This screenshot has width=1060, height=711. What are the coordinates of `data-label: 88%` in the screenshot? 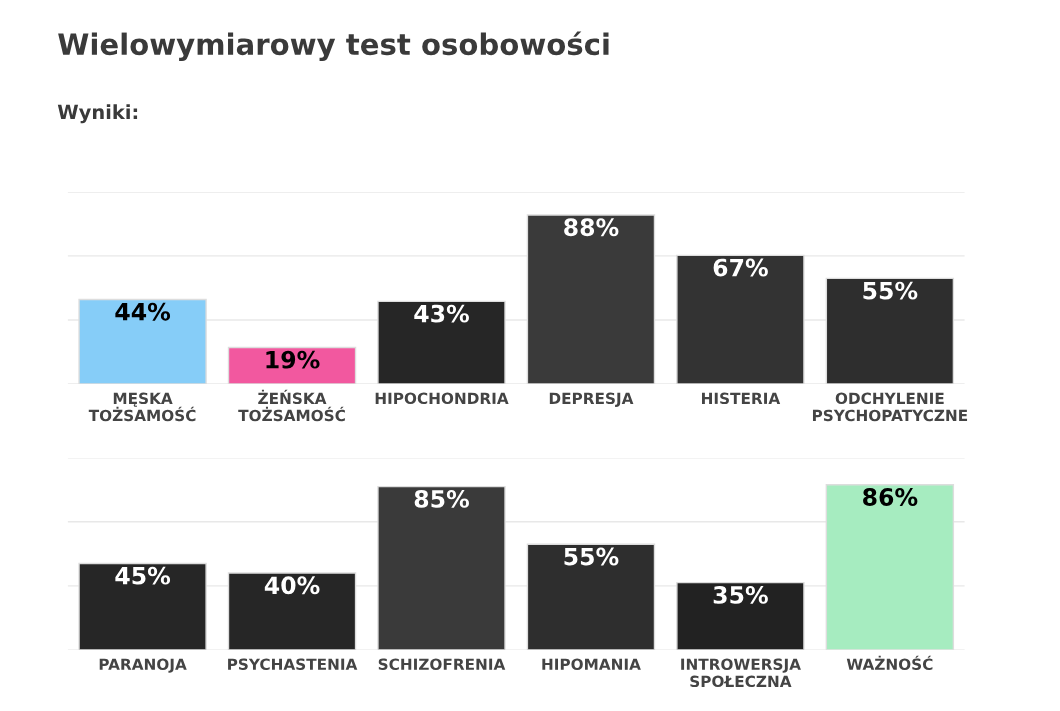 It's located at (591, 227).